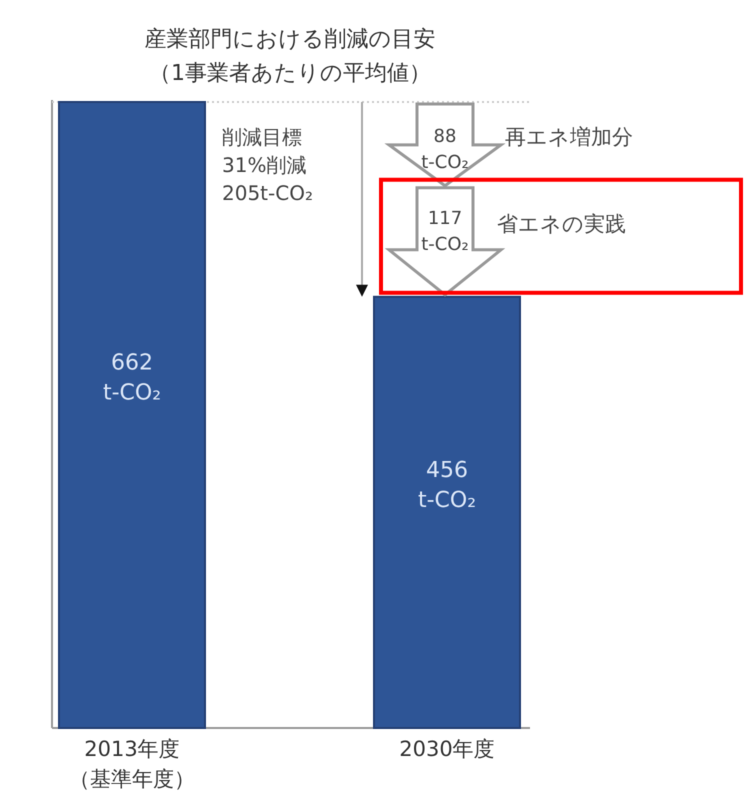 The image size is (752, 806). I want to click on annotation: 88 t-CO₂, so click(445, 149).